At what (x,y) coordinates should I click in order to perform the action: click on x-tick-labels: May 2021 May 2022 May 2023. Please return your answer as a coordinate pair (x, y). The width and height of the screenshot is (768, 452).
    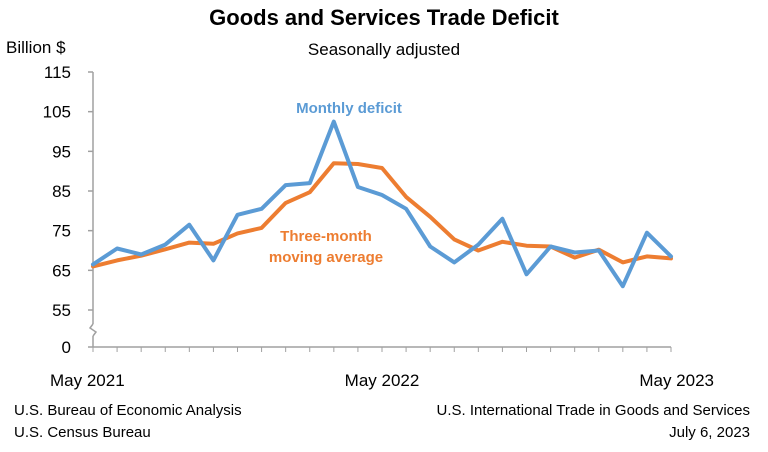
    Looking at the image, I should click on (382, 380).